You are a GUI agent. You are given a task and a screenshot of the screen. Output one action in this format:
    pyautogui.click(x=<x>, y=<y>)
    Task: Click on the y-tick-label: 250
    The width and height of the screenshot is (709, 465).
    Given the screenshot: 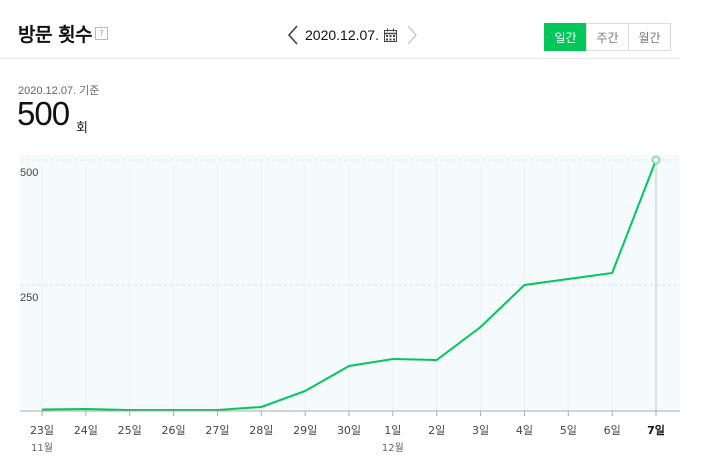 What is the action you would take?
    pyautogui.click(x=29, y=298)
    